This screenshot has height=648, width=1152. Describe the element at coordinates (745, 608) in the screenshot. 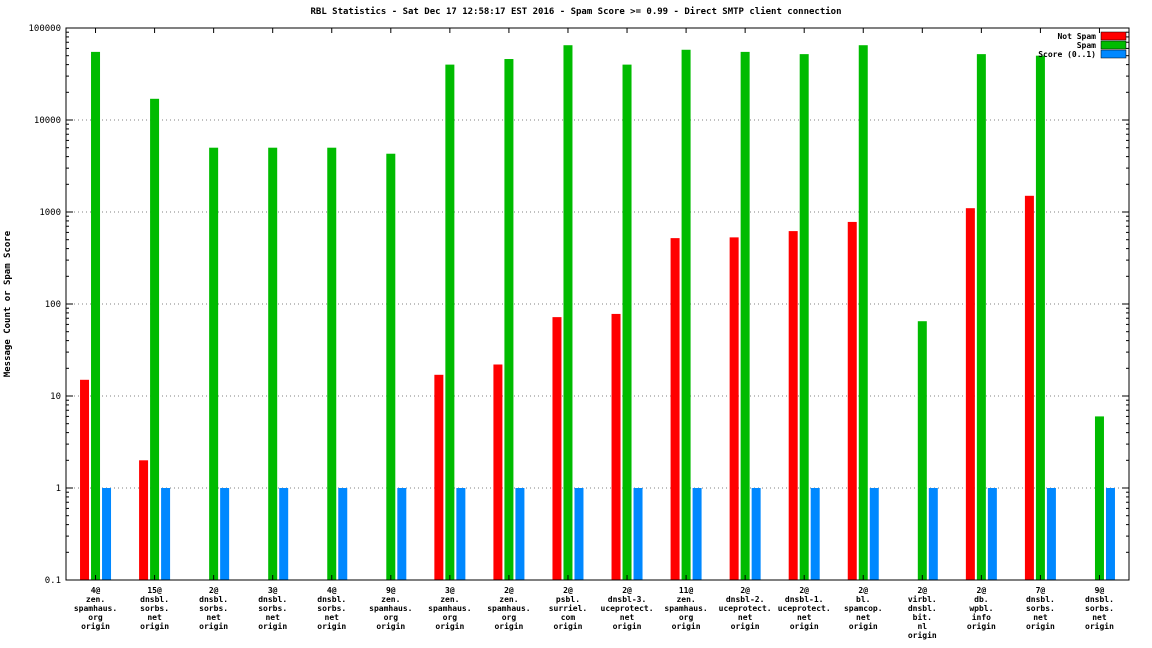

I see `x-category-label: 2@ dnsbl-2. uceprotect. net origin` at that location.